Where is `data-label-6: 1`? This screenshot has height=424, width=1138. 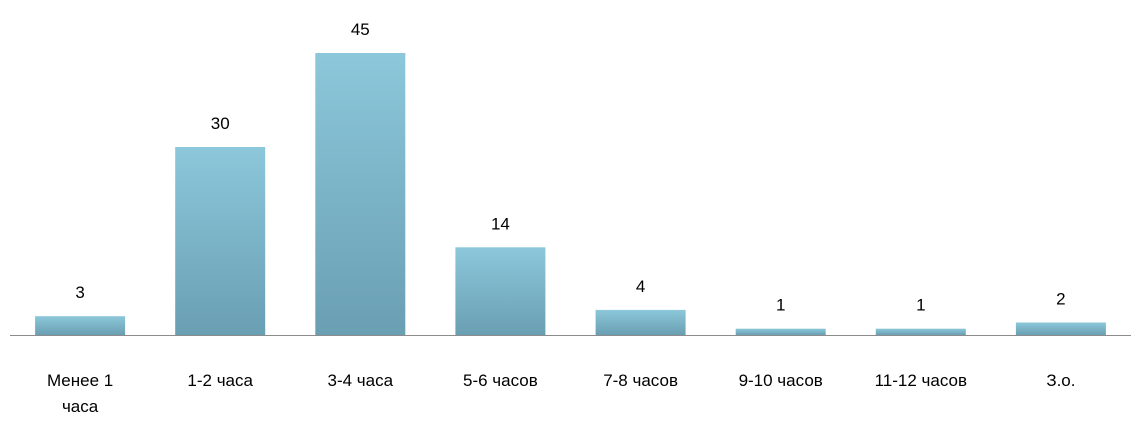
data-label-6: 1 is located at coordinates (780, 305).